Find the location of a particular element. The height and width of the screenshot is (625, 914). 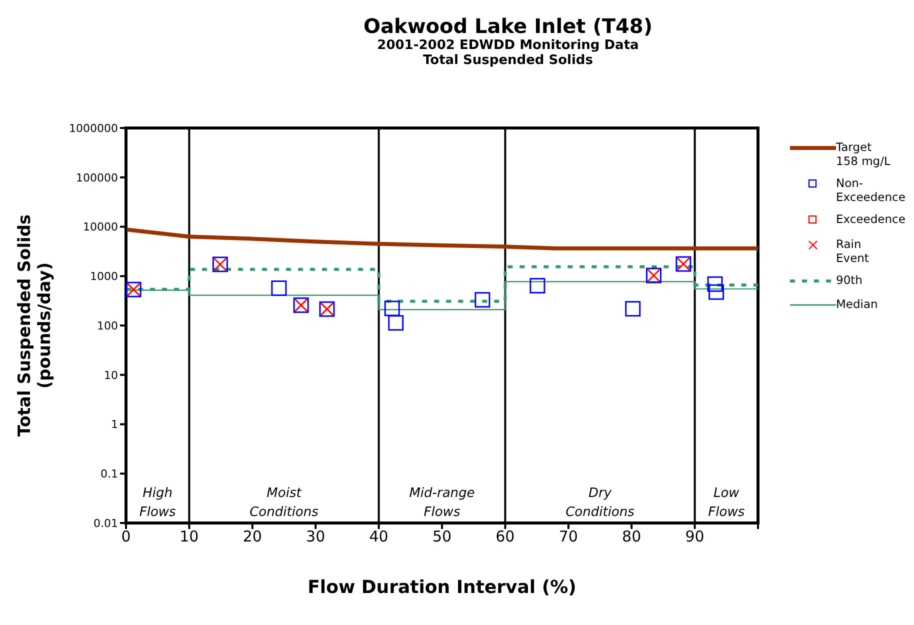

y-tick-label: 100000 is located at coordinates (97, 177).